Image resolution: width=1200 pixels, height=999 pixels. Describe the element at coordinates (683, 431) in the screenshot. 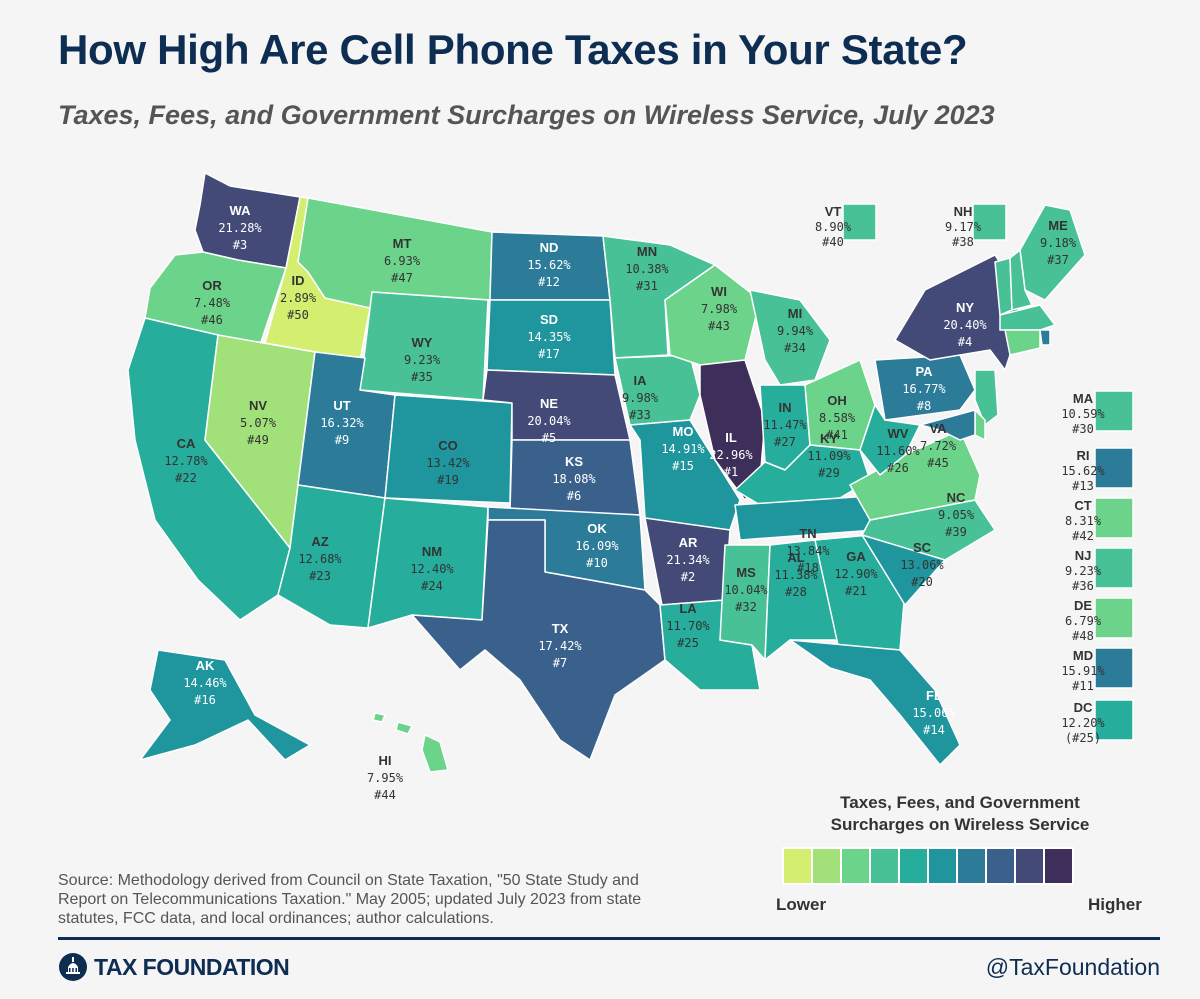

I see `state-label-mo: MO` at that location.